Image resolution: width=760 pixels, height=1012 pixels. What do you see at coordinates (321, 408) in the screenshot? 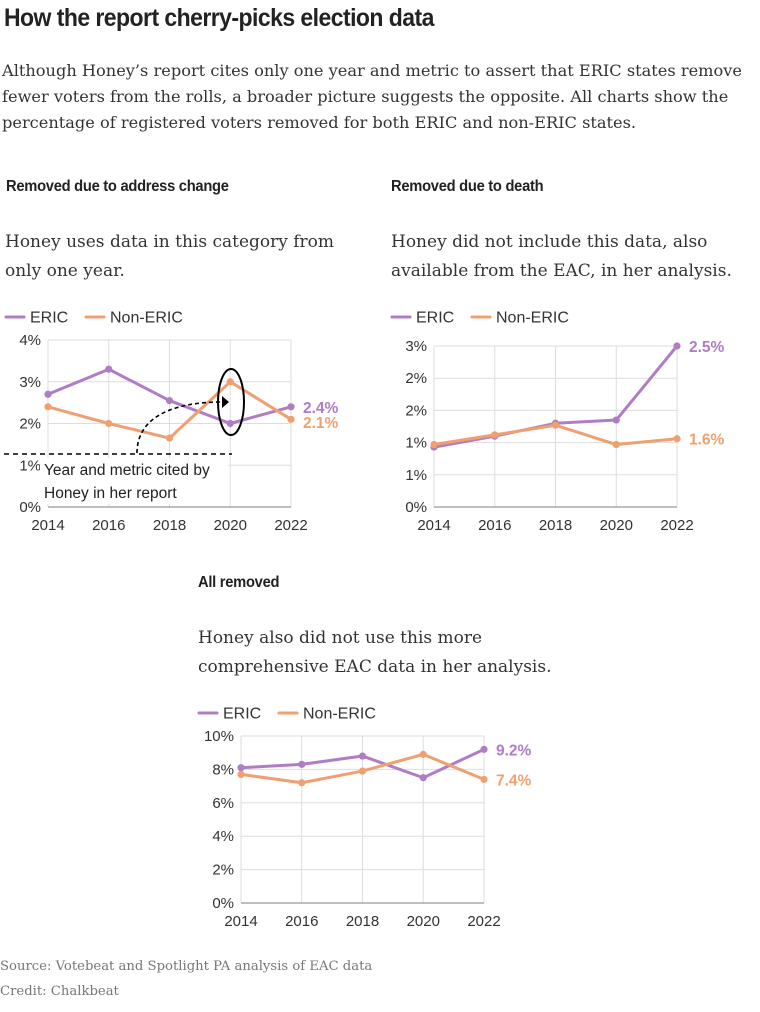
I see `end-label-eric: 2.4%` at bounding box center [321, 408].